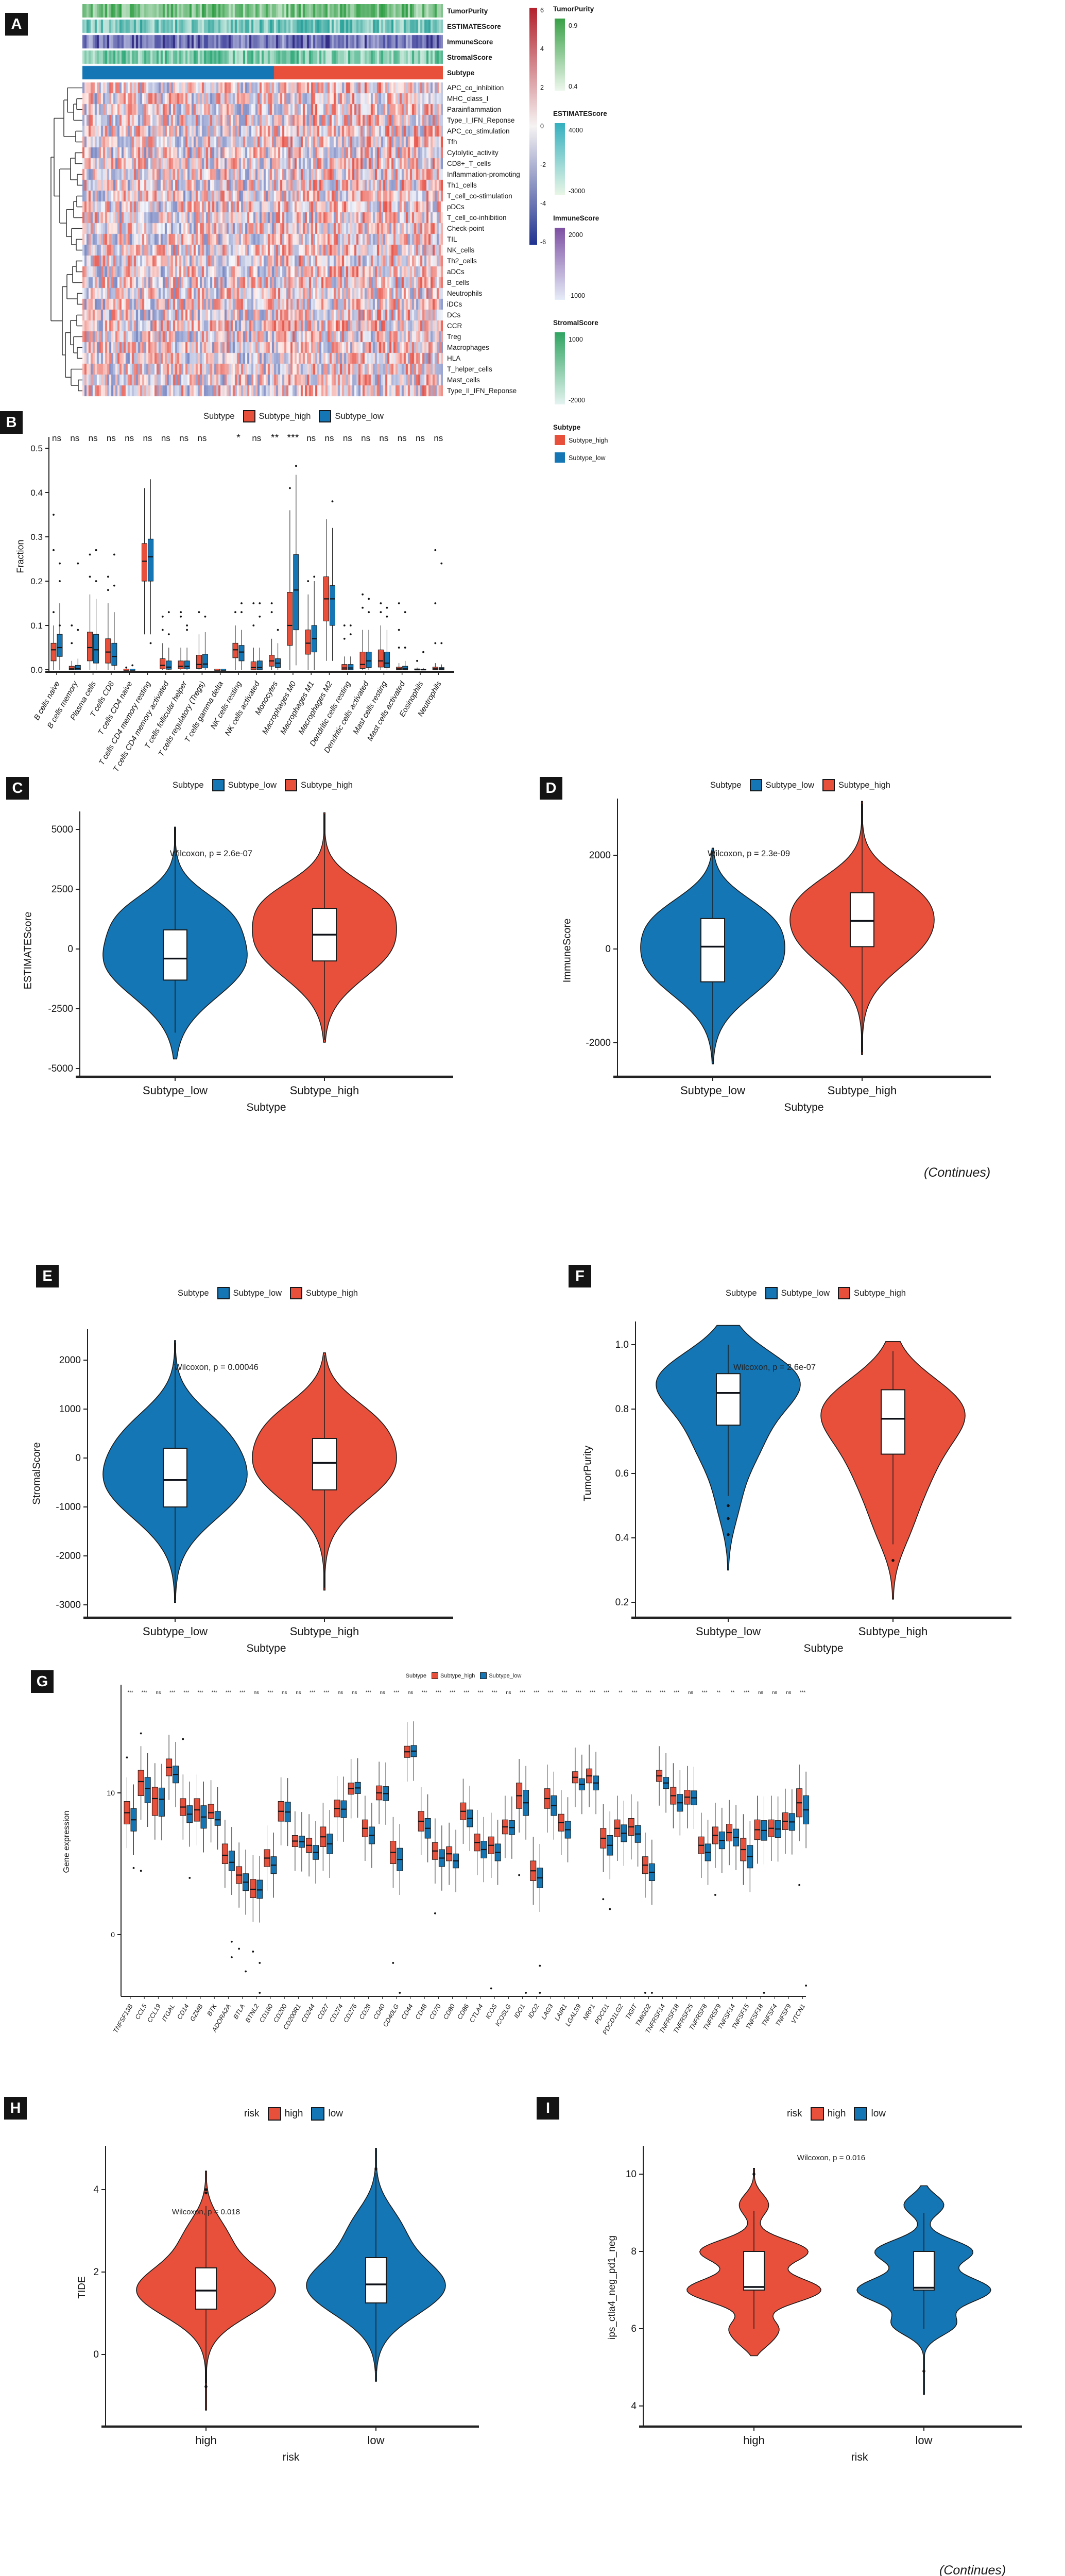 The height and width of the screenshot is (2576, 1065). Describe the element at coordinates (600, 856) in the screenshot. I see `y-tick-label: 2000` at that location.